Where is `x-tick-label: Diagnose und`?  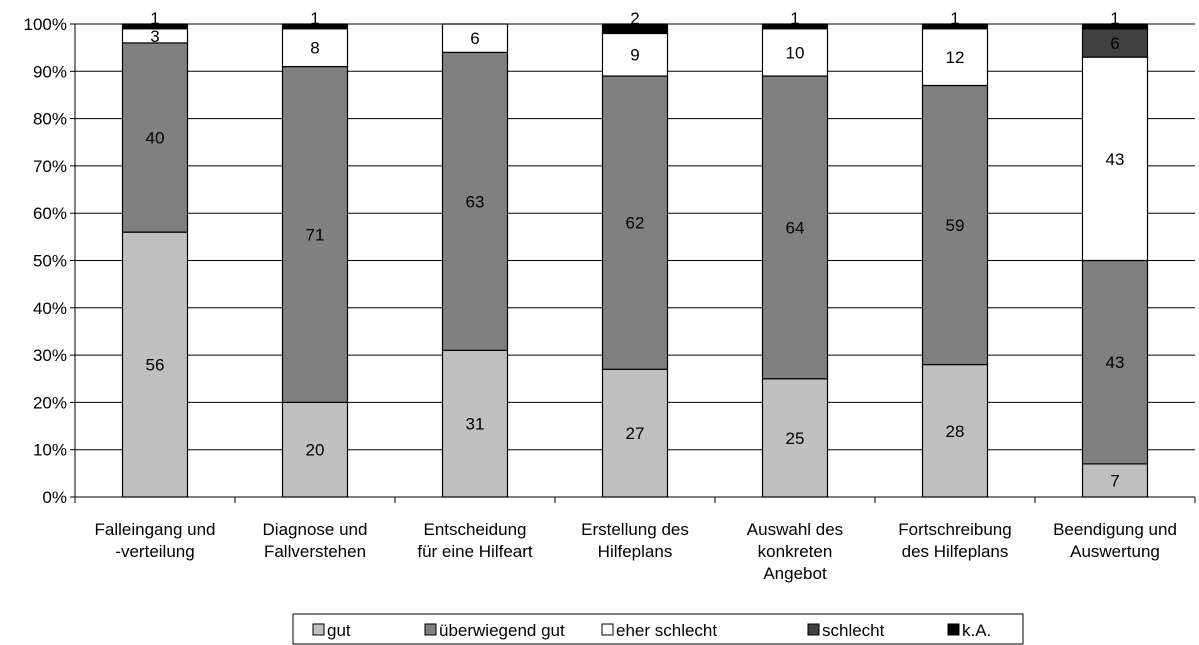
x-tick-label: Diagnose und is located at coordinates (315, 529).